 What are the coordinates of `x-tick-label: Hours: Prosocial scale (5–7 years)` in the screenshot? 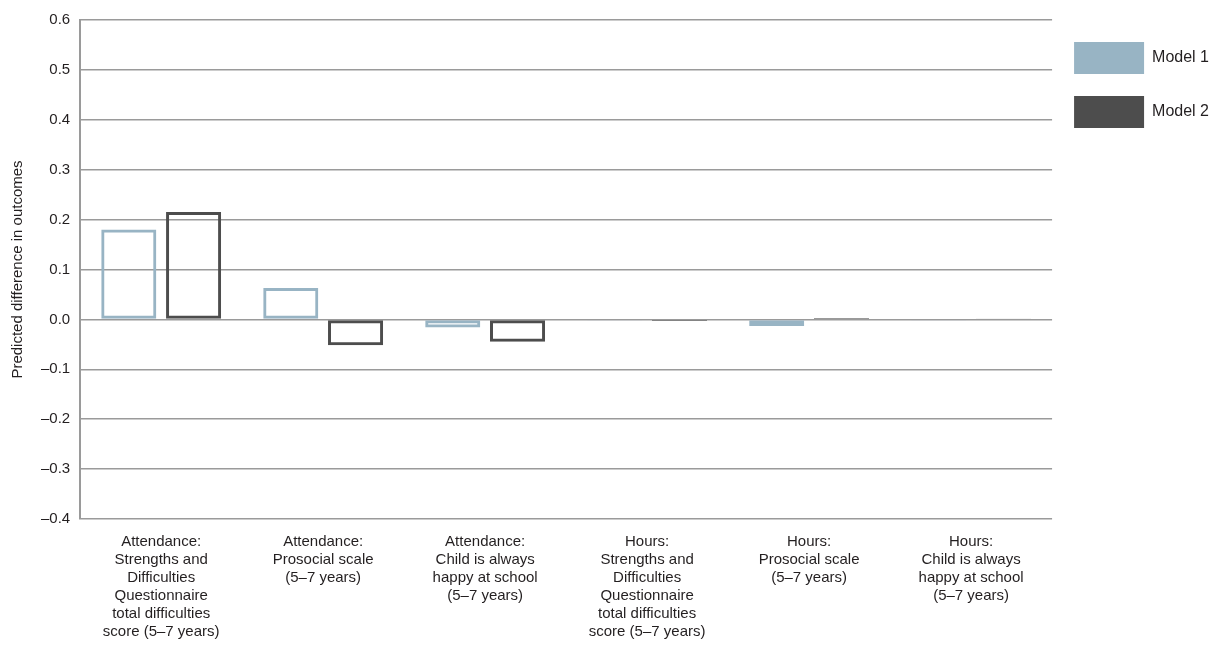 It's located at (809, 559).